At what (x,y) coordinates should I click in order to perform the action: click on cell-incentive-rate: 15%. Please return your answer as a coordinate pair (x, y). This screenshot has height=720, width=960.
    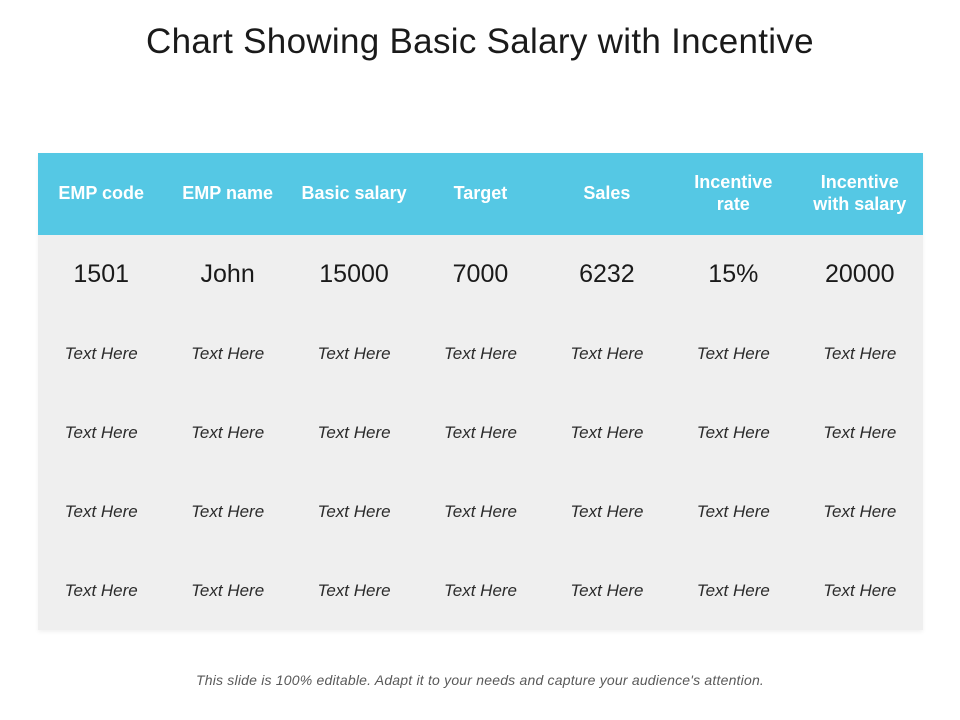
    Looking at the image, I should click on (733, 274).